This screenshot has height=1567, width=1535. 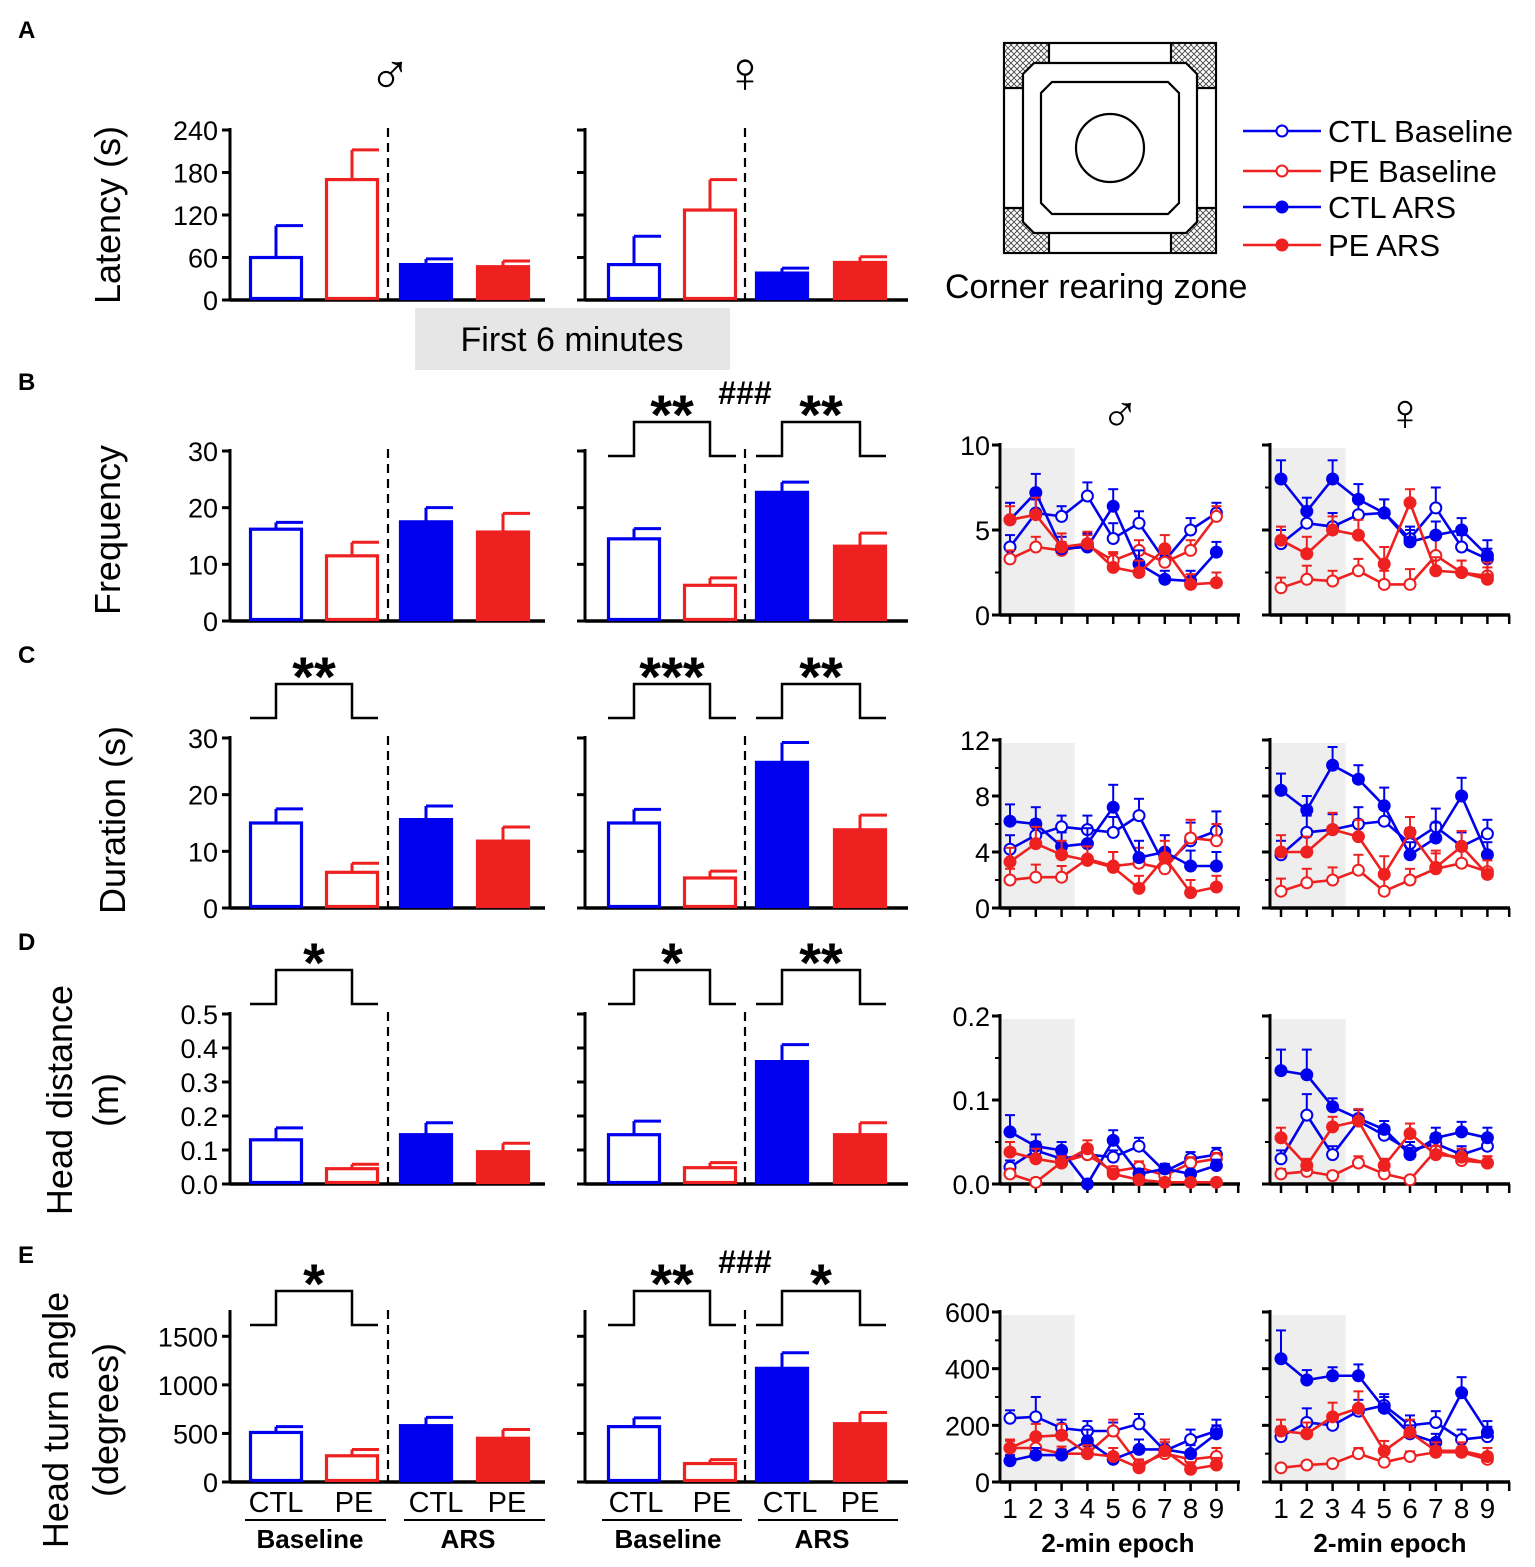 What do you see at coordinates (210, 622) in the screenshot?
I see `y-tick-label: 0` at bounding box center [210, 622].